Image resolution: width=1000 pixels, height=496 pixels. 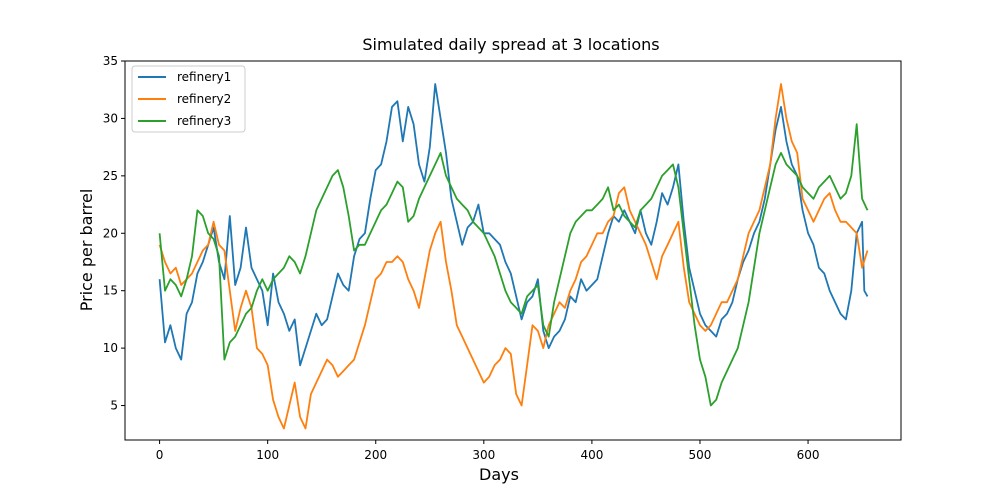 I want to click on y-tick-label: 15, so click(x=110, y=291).